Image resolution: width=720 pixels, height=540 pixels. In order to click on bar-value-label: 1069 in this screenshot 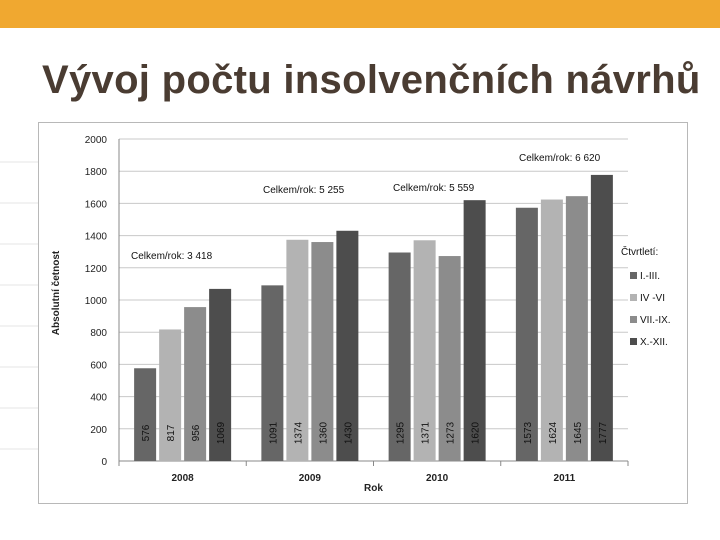, I will do `click(221, 432)`.